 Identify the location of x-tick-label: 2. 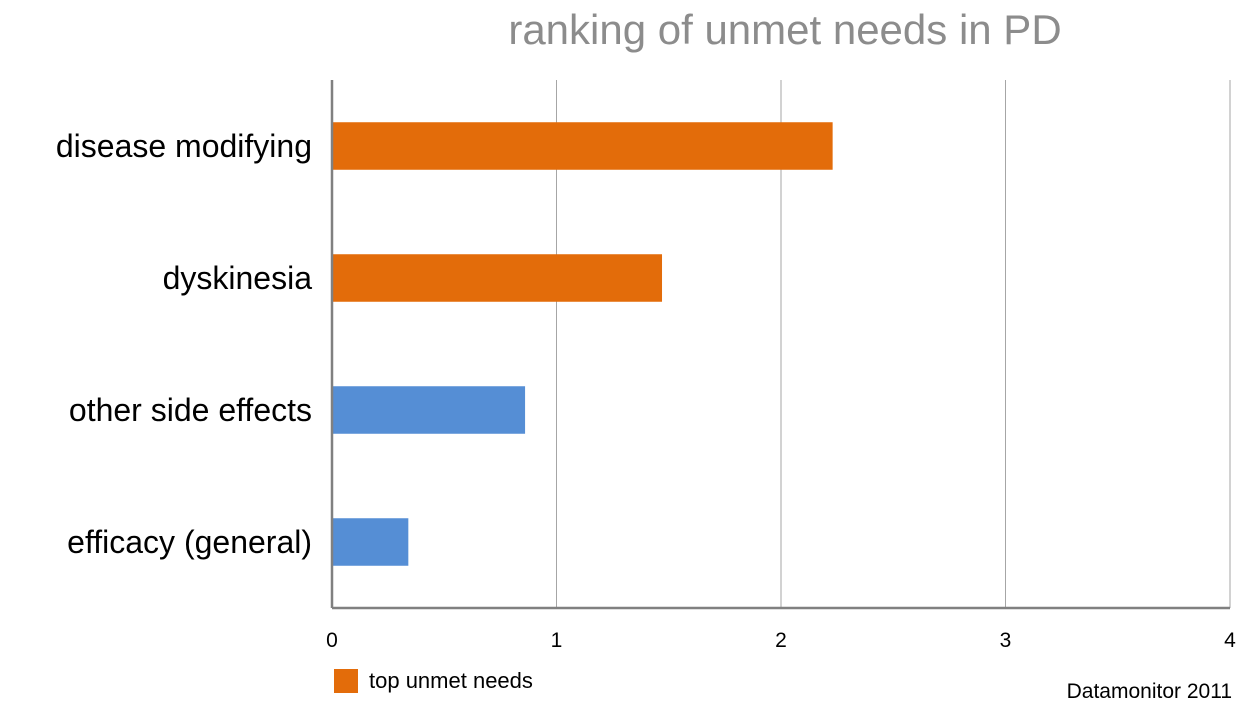
(781, 640).